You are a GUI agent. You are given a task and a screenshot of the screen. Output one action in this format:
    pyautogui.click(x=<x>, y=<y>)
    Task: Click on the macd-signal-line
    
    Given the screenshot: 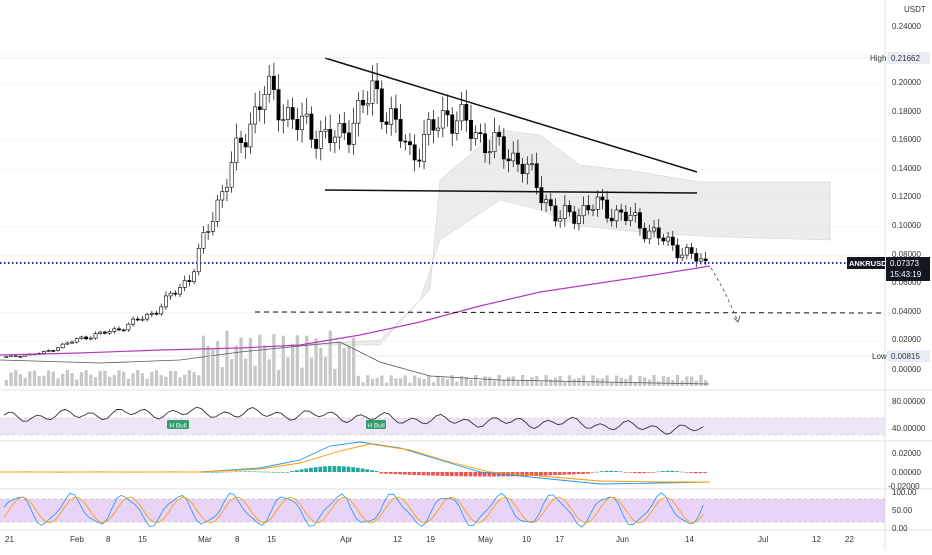 What is the action you would take?
    pyautogui.click(x=355, y=463)
    